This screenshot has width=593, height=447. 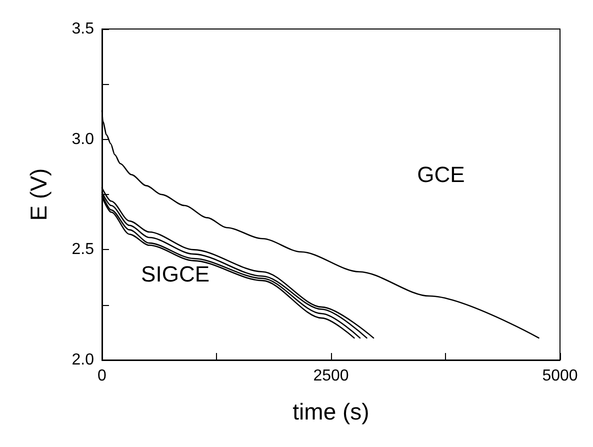 What do you see at coordinates (83, 139) in the screenshot?
I see `y-tick-label: 3.0` at bounding box center [83, 139].